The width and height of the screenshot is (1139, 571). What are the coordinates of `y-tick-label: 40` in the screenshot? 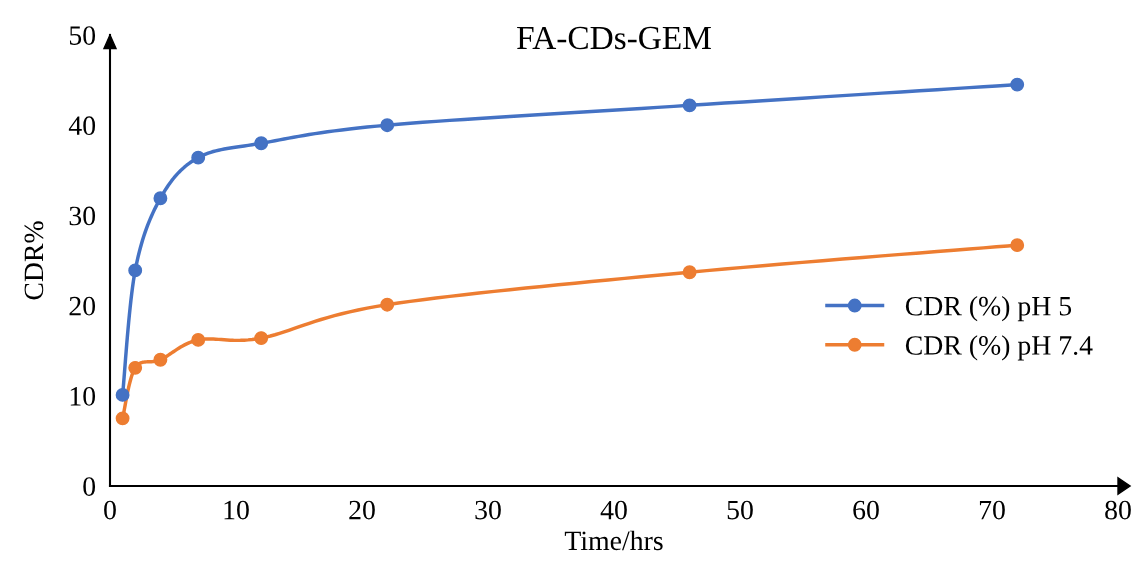 It's located at (82, 126).